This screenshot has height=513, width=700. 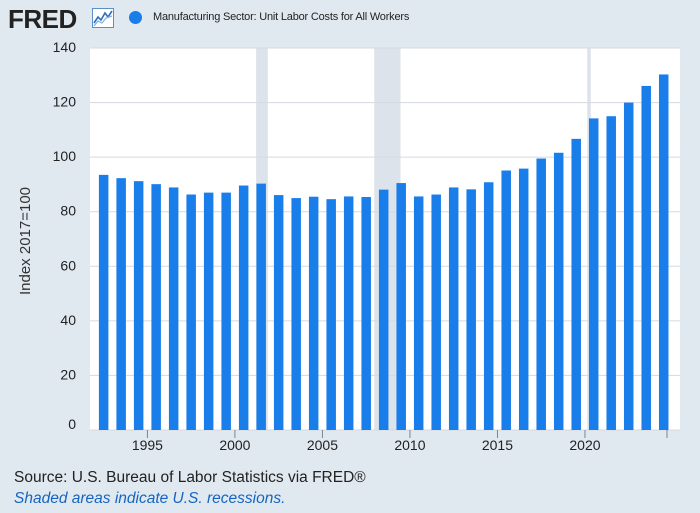 What do you see at coordinates (409, 445) in the screenshot?
I see `x-tick-label: 2010` at bounding box center [409, 445].